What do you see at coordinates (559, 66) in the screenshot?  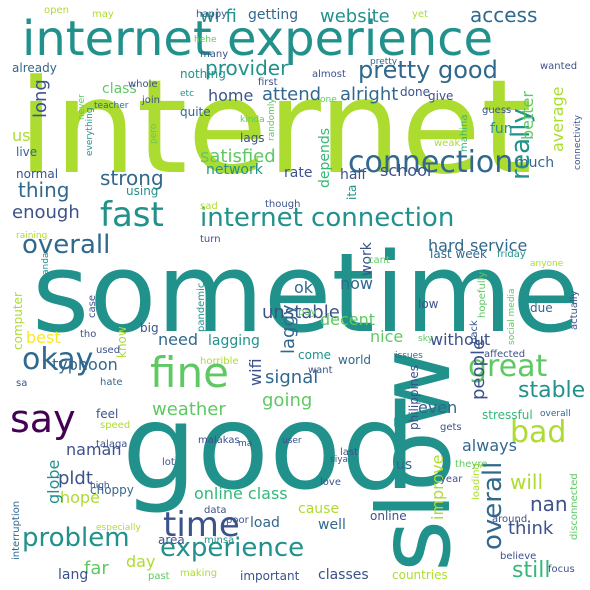 I see `word-wanted: wanted` at bounding box center [559, 66].